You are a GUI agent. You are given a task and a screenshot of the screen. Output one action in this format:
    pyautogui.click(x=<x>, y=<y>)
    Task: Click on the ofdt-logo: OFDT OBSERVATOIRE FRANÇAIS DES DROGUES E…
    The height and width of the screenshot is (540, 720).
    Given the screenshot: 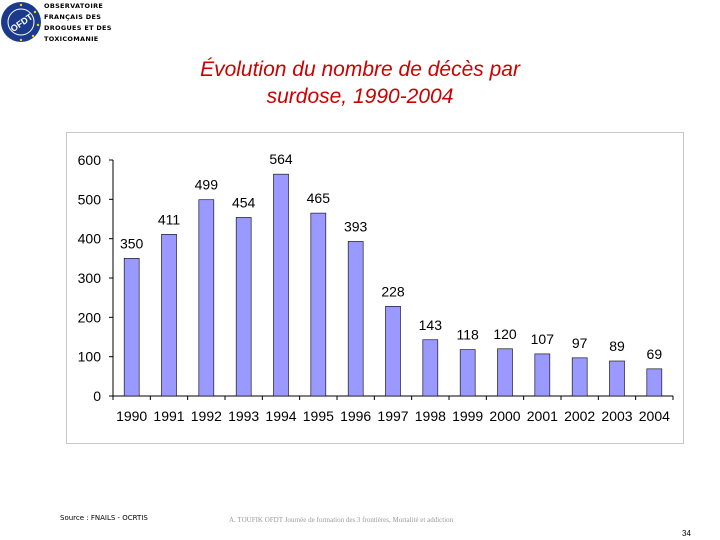 What is the action you would take?
    pyautogui.click(x=55, y=23)
    